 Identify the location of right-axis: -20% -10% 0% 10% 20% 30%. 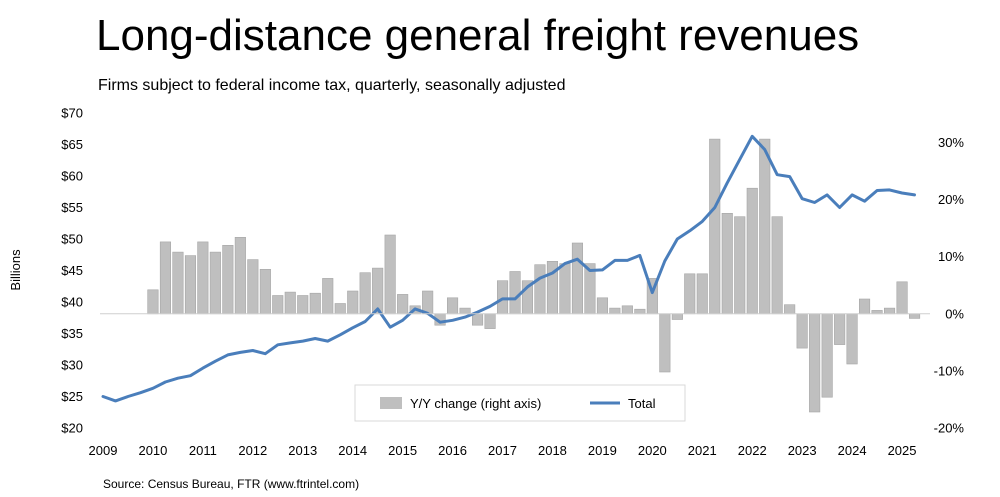
(949, 285).